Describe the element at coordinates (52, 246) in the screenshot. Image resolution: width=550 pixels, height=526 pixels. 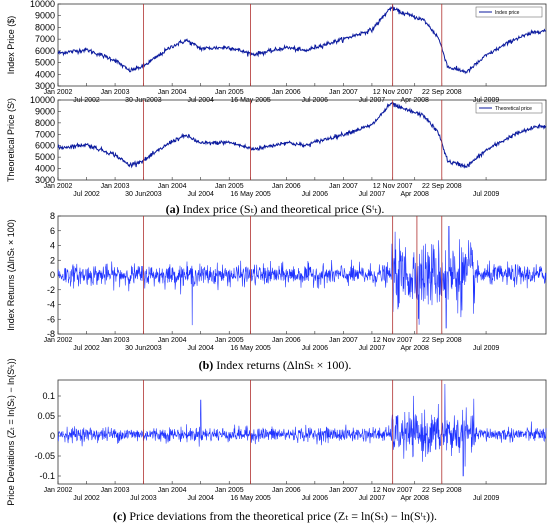
I see `y-tick-label: 4` at that location.